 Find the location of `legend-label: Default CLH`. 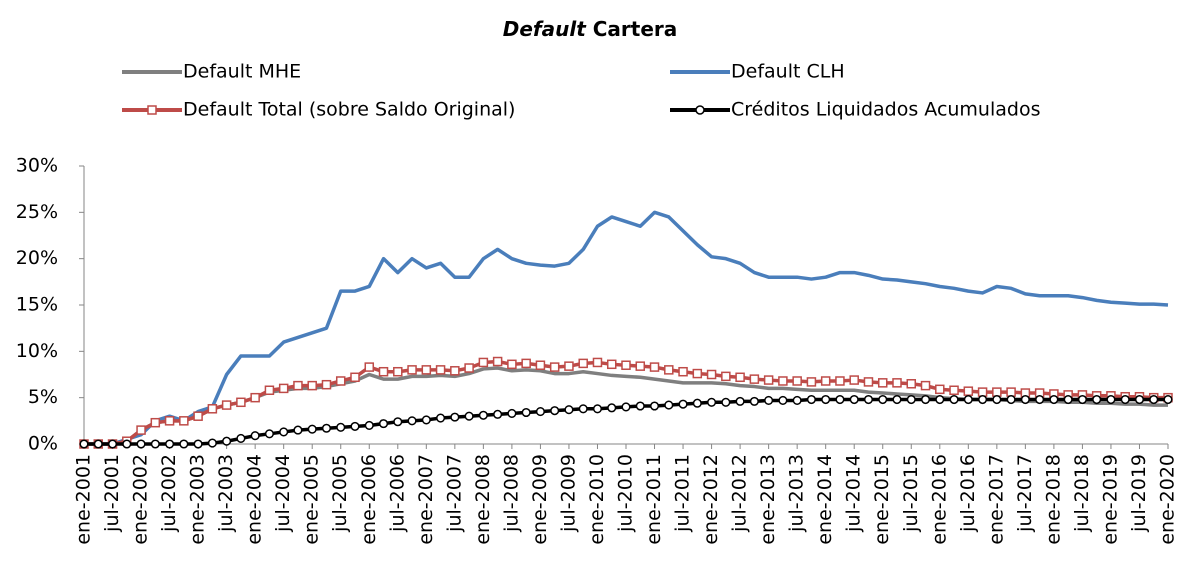

legend-label: Default CLH is located at coordinates (788, 72).